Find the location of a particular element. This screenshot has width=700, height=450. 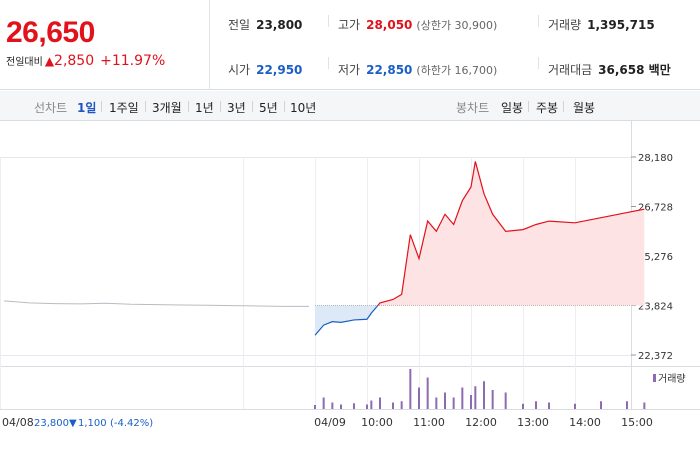

down-arrow-icon: ▼ is located at coordinates (73, 423).